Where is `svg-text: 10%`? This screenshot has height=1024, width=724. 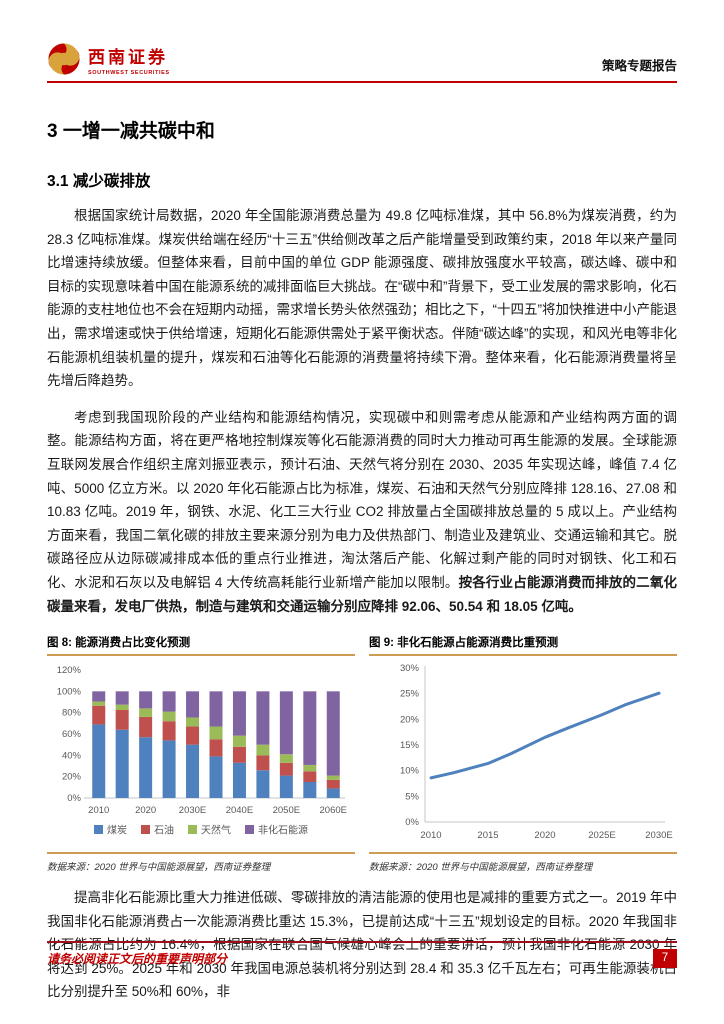 svg-text: 10% is located at coordinates (410, 771).